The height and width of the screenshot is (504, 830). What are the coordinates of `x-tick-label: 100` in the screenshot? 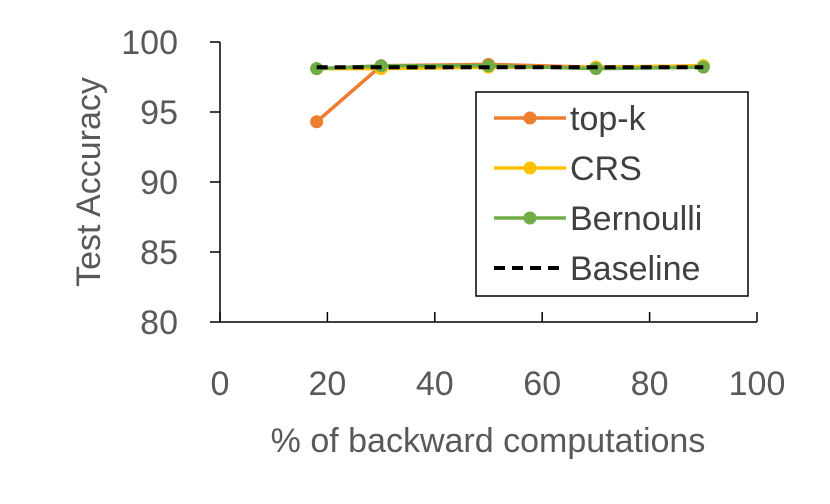 It's located at (757, 384).